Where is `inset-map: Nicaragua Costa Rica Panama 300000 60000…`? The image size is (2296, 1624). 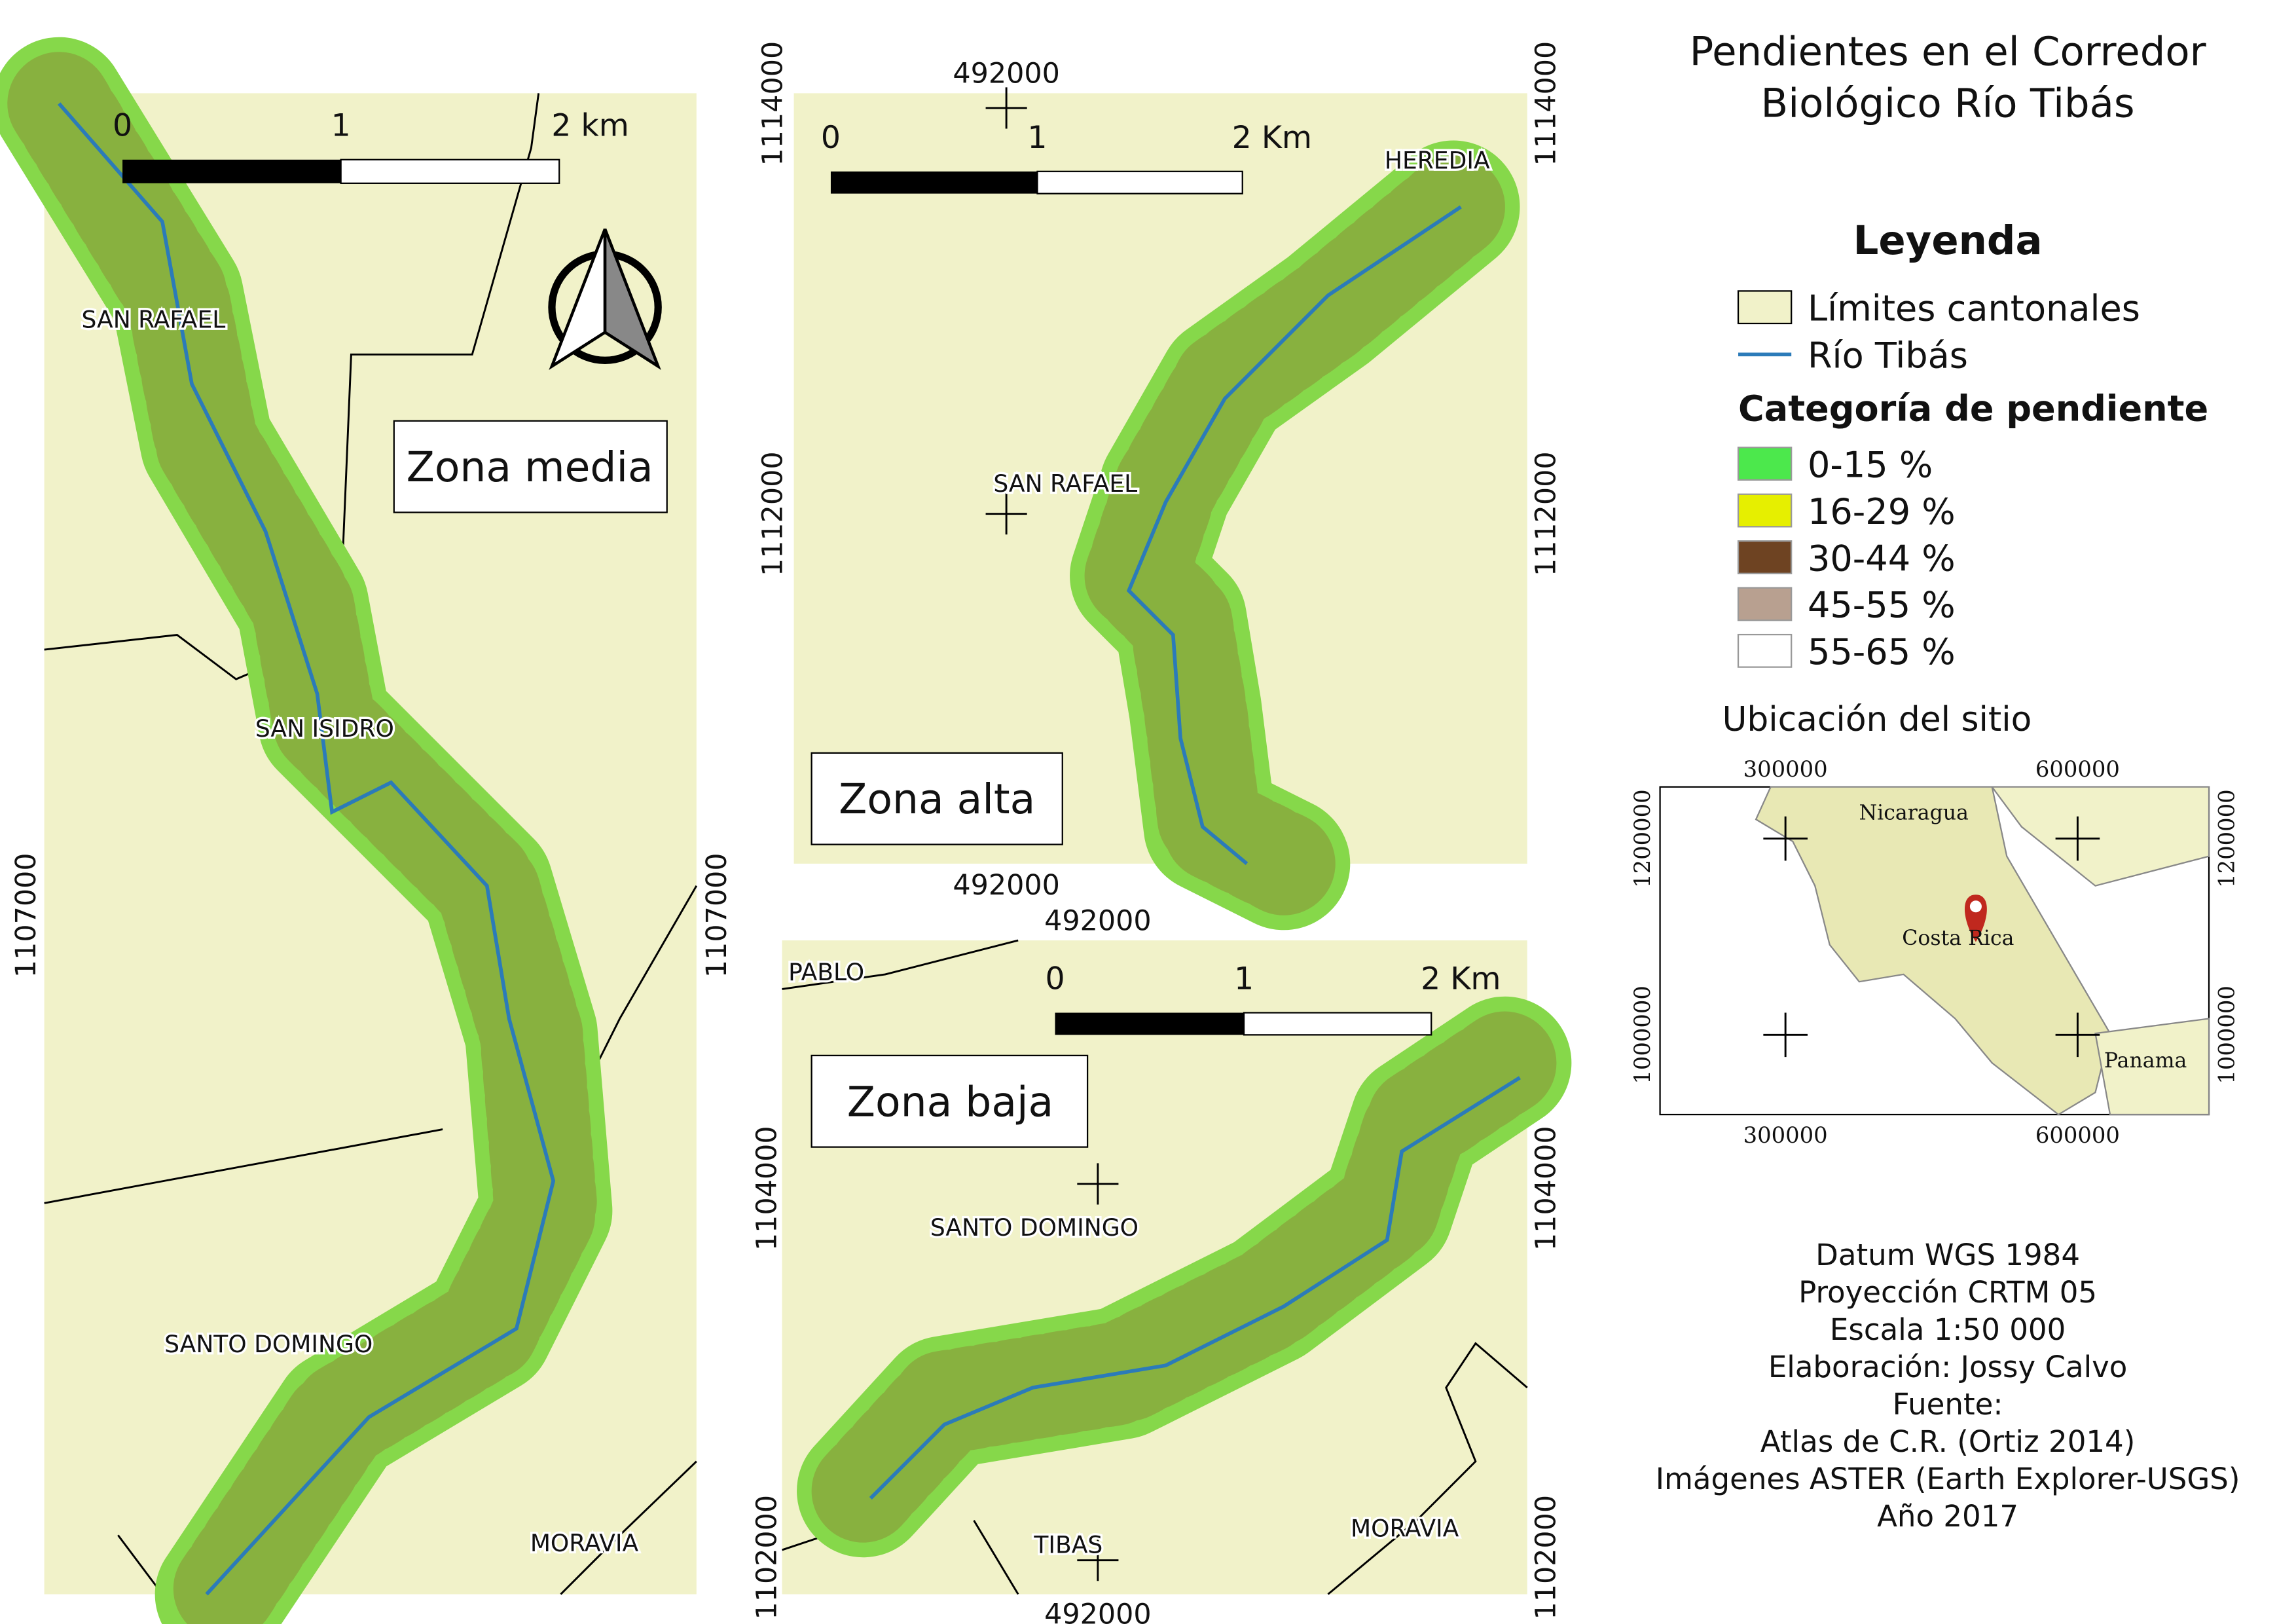
inset-map: Nicaragua Costa Rica Panama 300000 60000… is located at coordinates (1935, 952).